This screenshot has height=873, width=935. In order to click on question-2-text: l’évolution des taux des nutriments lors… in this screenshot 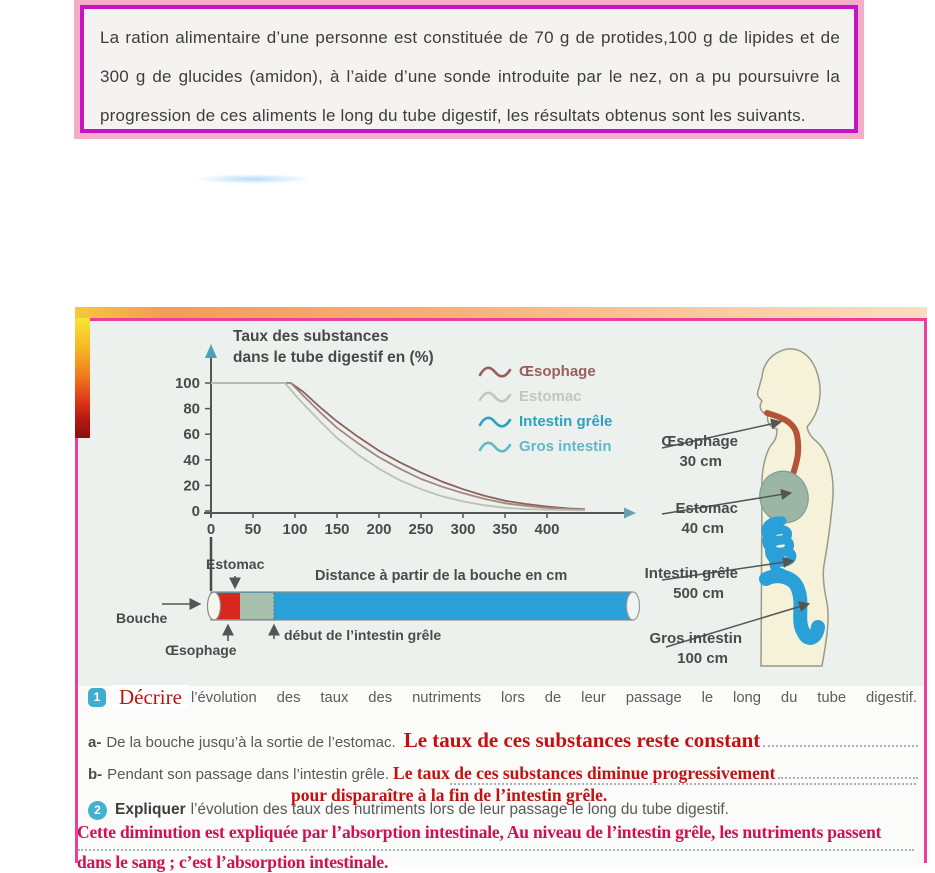, I will do `click(459, 809)`.